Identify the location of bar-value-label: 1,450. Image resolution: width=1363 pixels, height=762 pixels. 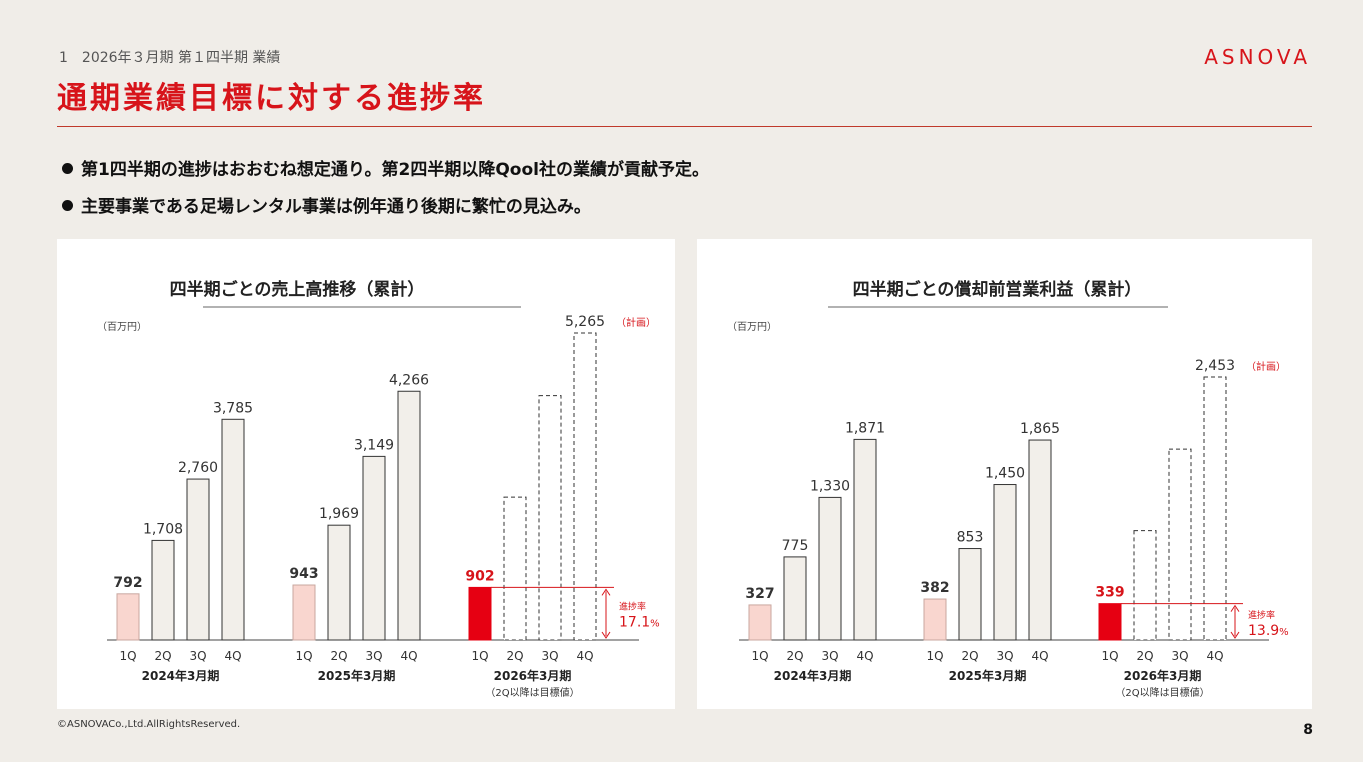
(1005, 474).